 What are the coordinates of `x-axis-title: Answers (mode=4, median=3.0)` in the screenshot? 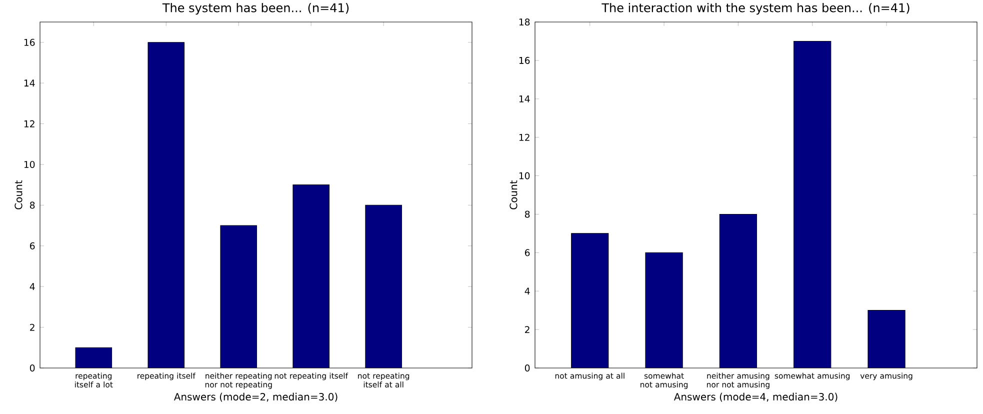 It's located at (756, 397).